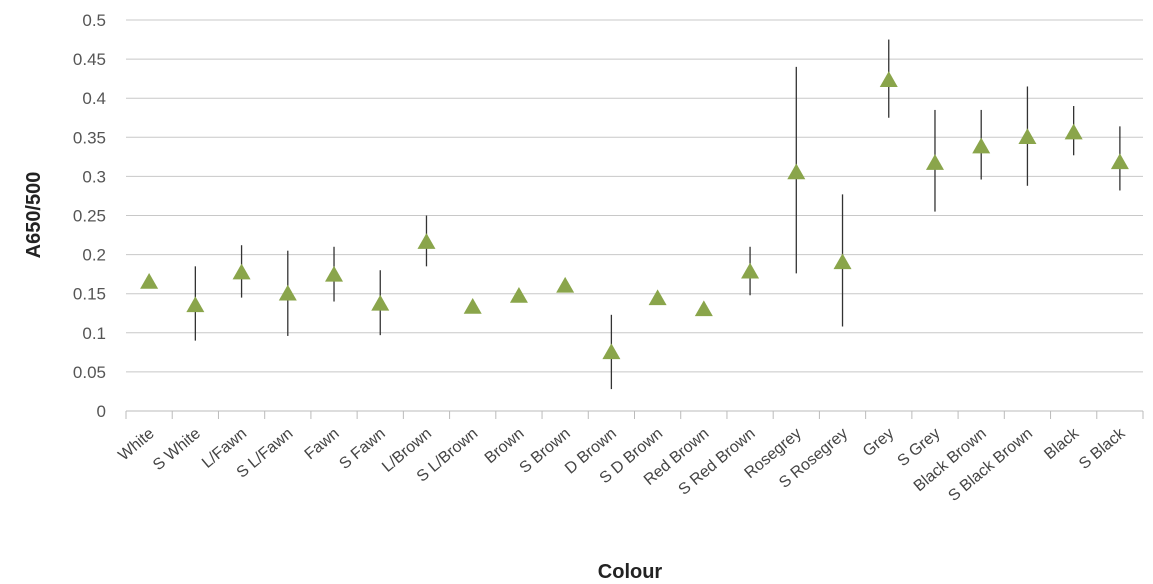 The image size is (1153, 584). What do you see at coordinates (1062, 443) in the screenshot?
I see `x-tick-label: Black` at bounding box center [1062, 443].